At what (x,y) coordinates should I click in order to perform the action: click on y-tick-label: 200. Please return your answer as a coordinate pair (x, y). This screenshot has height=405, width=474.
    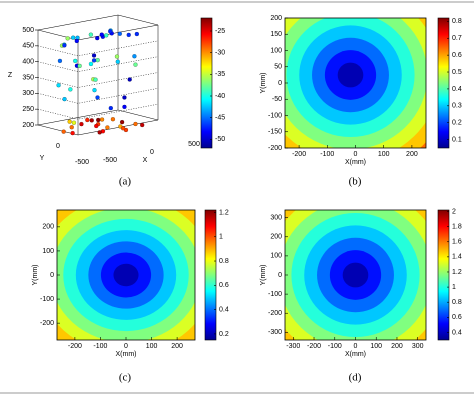
    Looking at the image, I should click on (276, 237).